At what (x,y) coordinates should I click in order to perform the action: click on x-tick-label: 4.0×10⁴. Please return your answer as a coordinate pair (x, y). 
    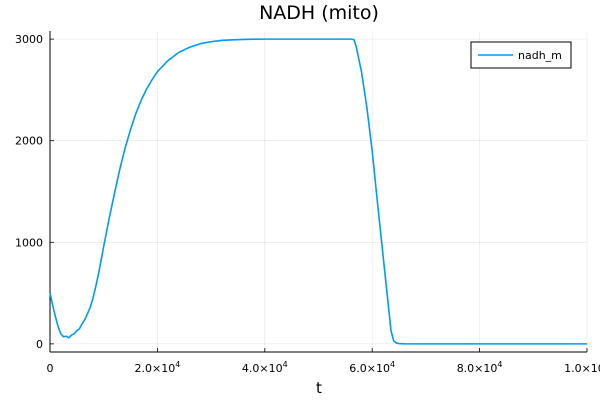
    Looking at the image, I should click on (265, 367).